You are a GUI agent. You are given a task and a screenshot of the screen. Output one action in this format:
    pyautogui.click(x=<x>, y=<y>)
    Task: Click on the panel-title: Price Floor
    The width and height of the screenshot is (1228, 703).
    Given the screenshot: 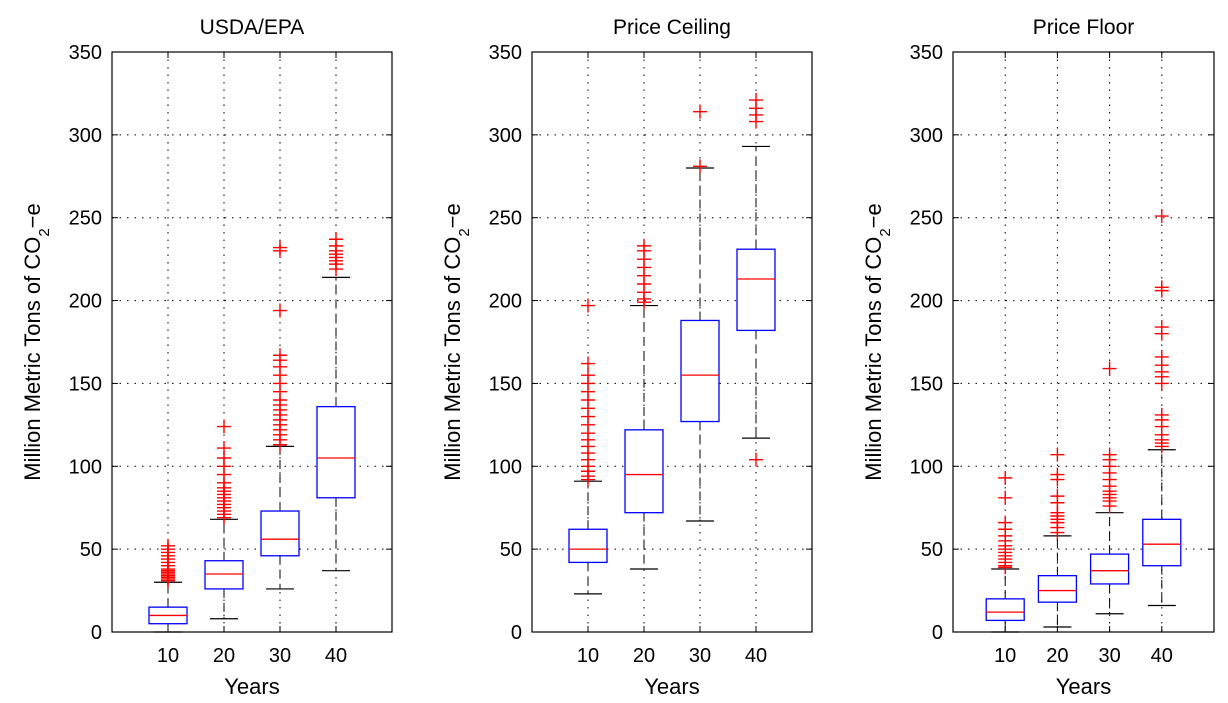 What is the action you would take?
    pyautogui.click(x=1084, y=27)
    